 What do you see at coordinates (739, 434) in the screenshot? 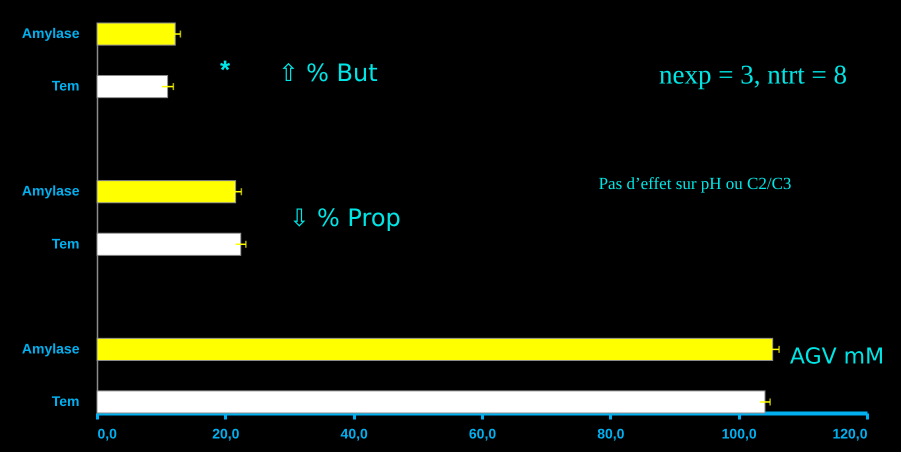
I see `x-tick-label: 100,0` at bounding box center [739, 434].